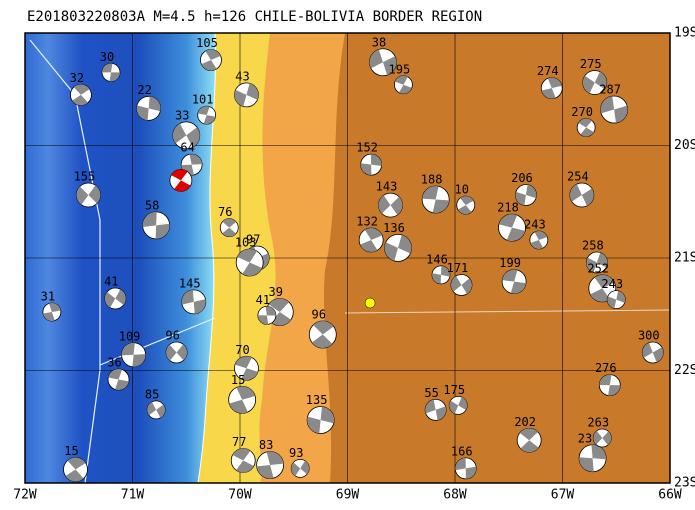  Describe the element at coordinates (684, 370) in the screenshot. I see `y-tick-label: 22S` at that location.